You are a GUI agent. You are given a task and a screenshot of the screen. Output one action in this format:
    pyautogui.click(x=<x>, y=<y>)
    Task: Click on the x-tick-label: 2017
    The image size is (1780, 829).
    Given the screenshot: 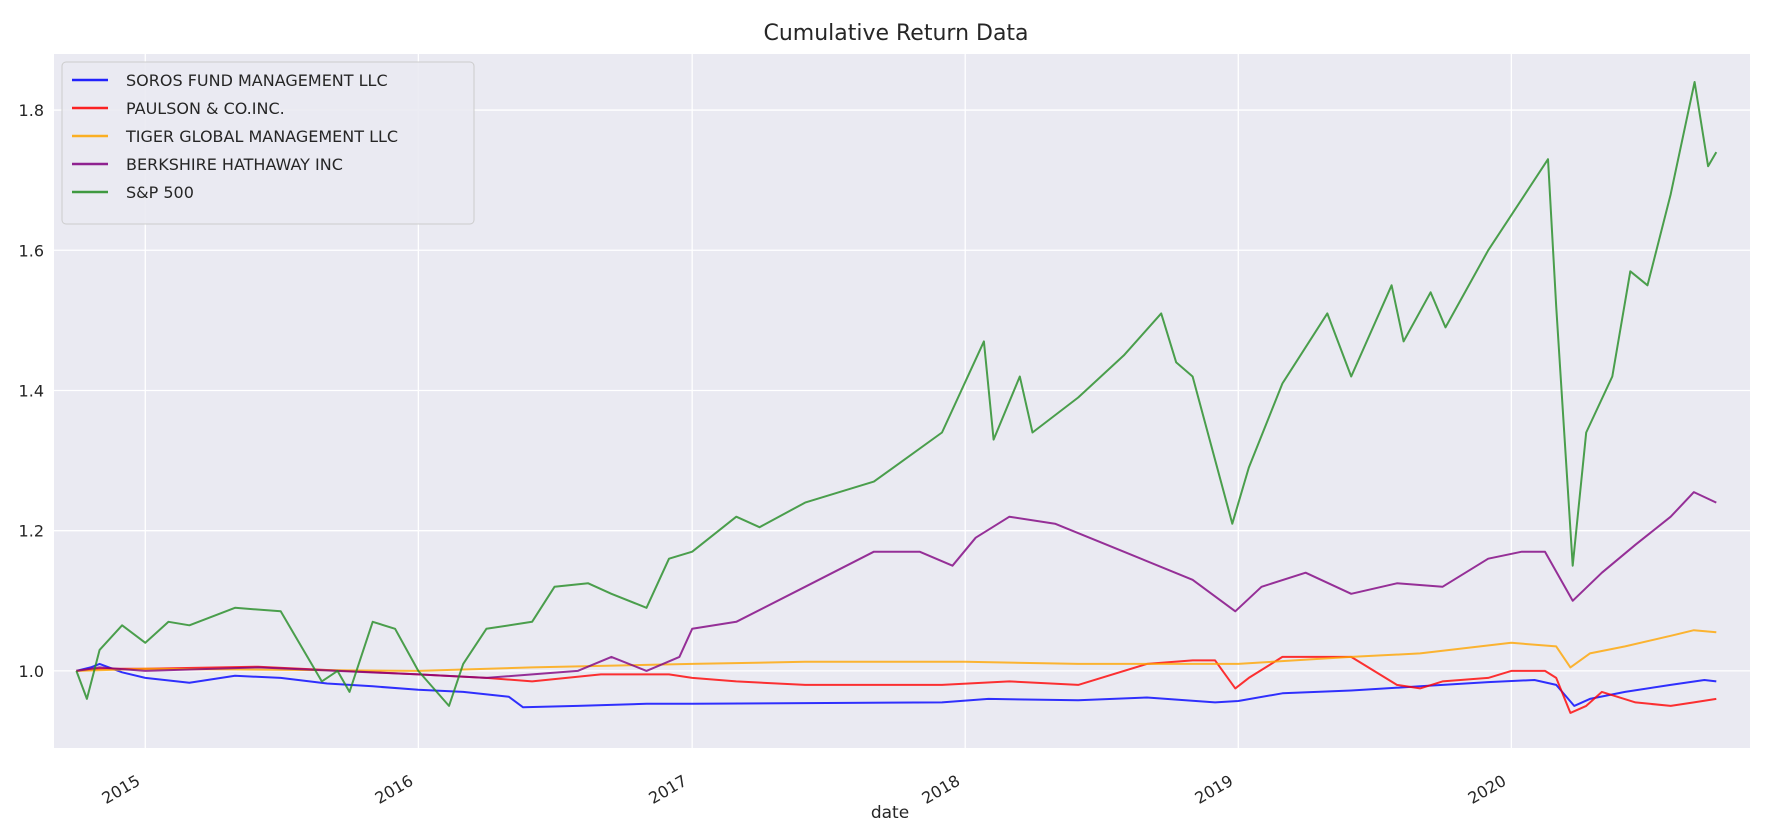 What is the action you would take?
    pyautogui.click(x=667, y=789)
    